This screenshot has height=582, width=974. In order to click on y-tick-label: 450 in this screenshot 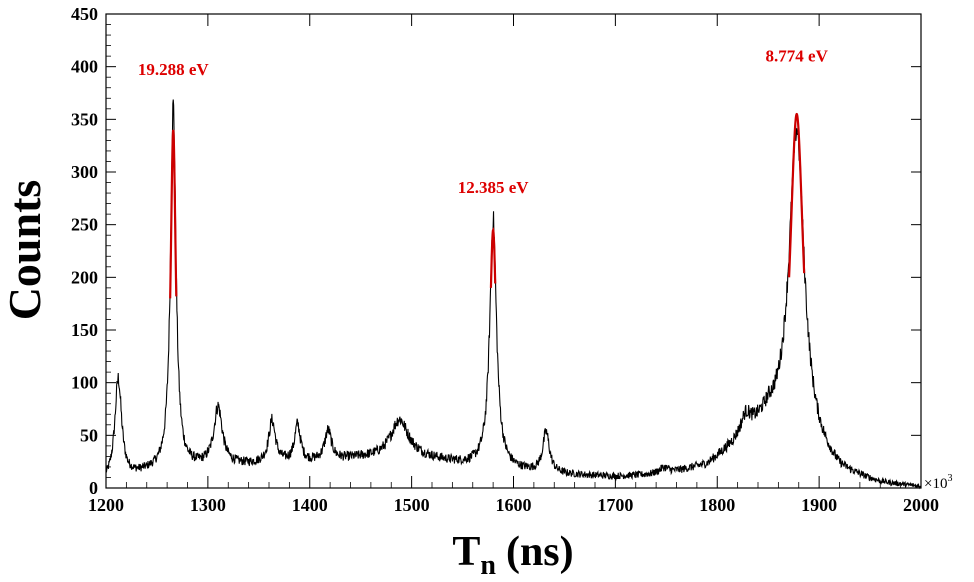, I will do `click(84, 14)`.